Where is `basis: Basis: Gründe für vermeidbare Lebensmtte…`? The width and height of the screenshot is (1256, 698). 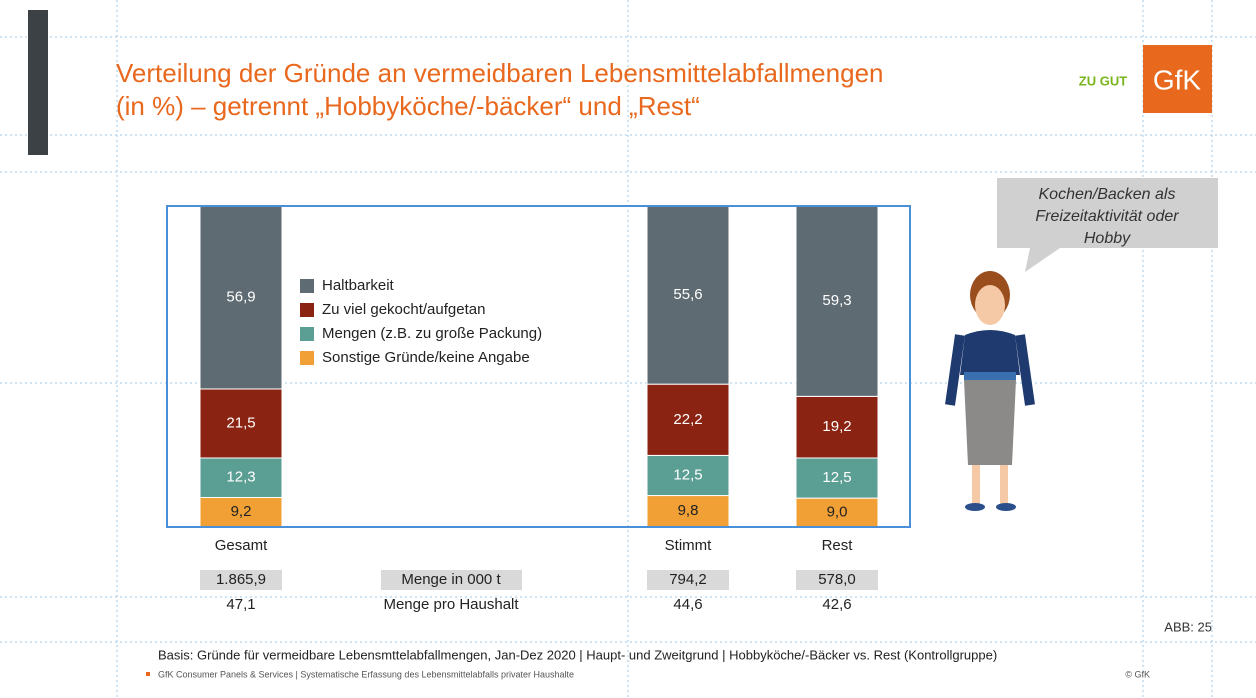 basis: Basis: Gründe für vermeidbare Lebensmtte… is located at coordinates (577, 654).